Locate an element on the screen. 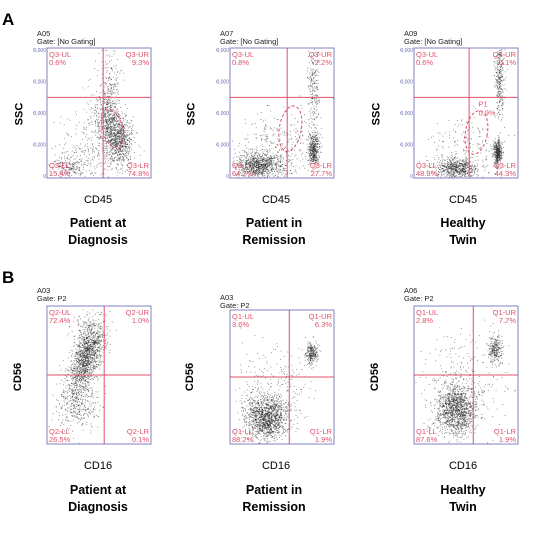 The width and height of the screenshot is (550, 550). plot-sample-id: A07 is located at coordinates (227, 33).